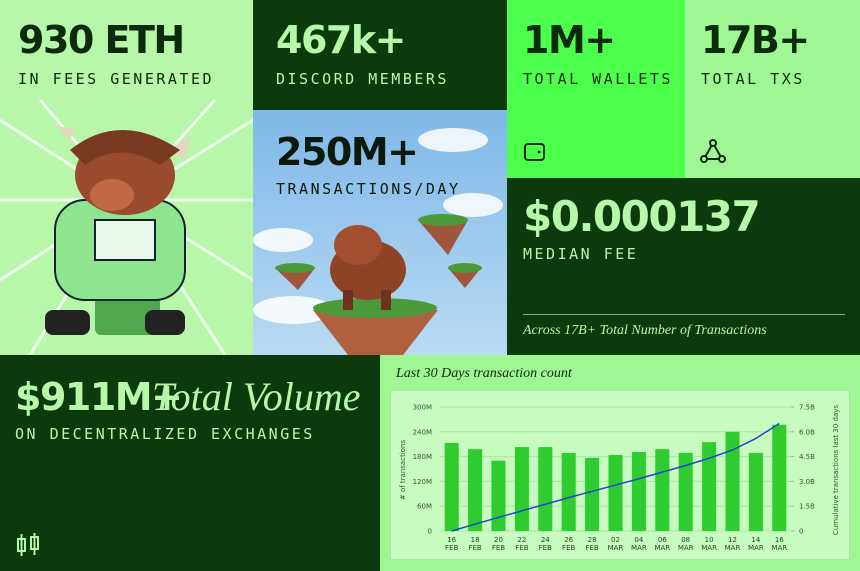 The width and height of the screenshot is (860, 571). What do you see at coordinates (684, 314) in the screenshot?
I see `divider` at bounding box center [684, 314].